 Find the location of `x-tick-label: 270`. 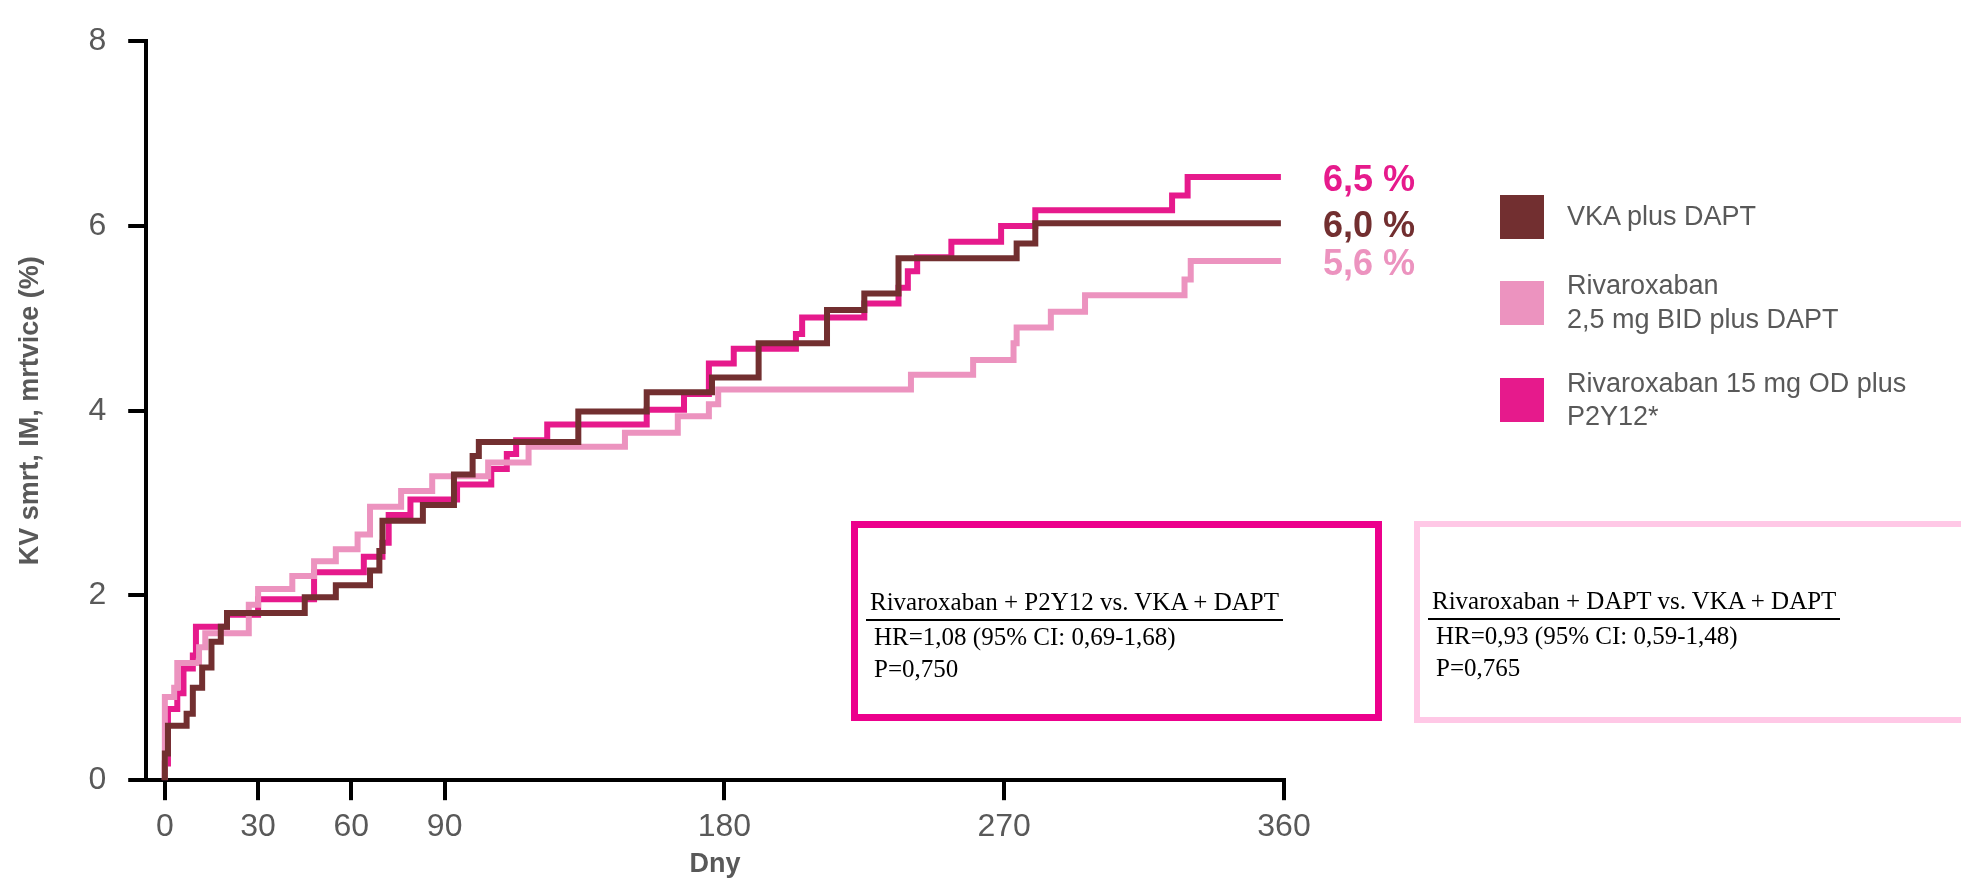

x-tick-label: 270 is located at coordinates (1004, 825).